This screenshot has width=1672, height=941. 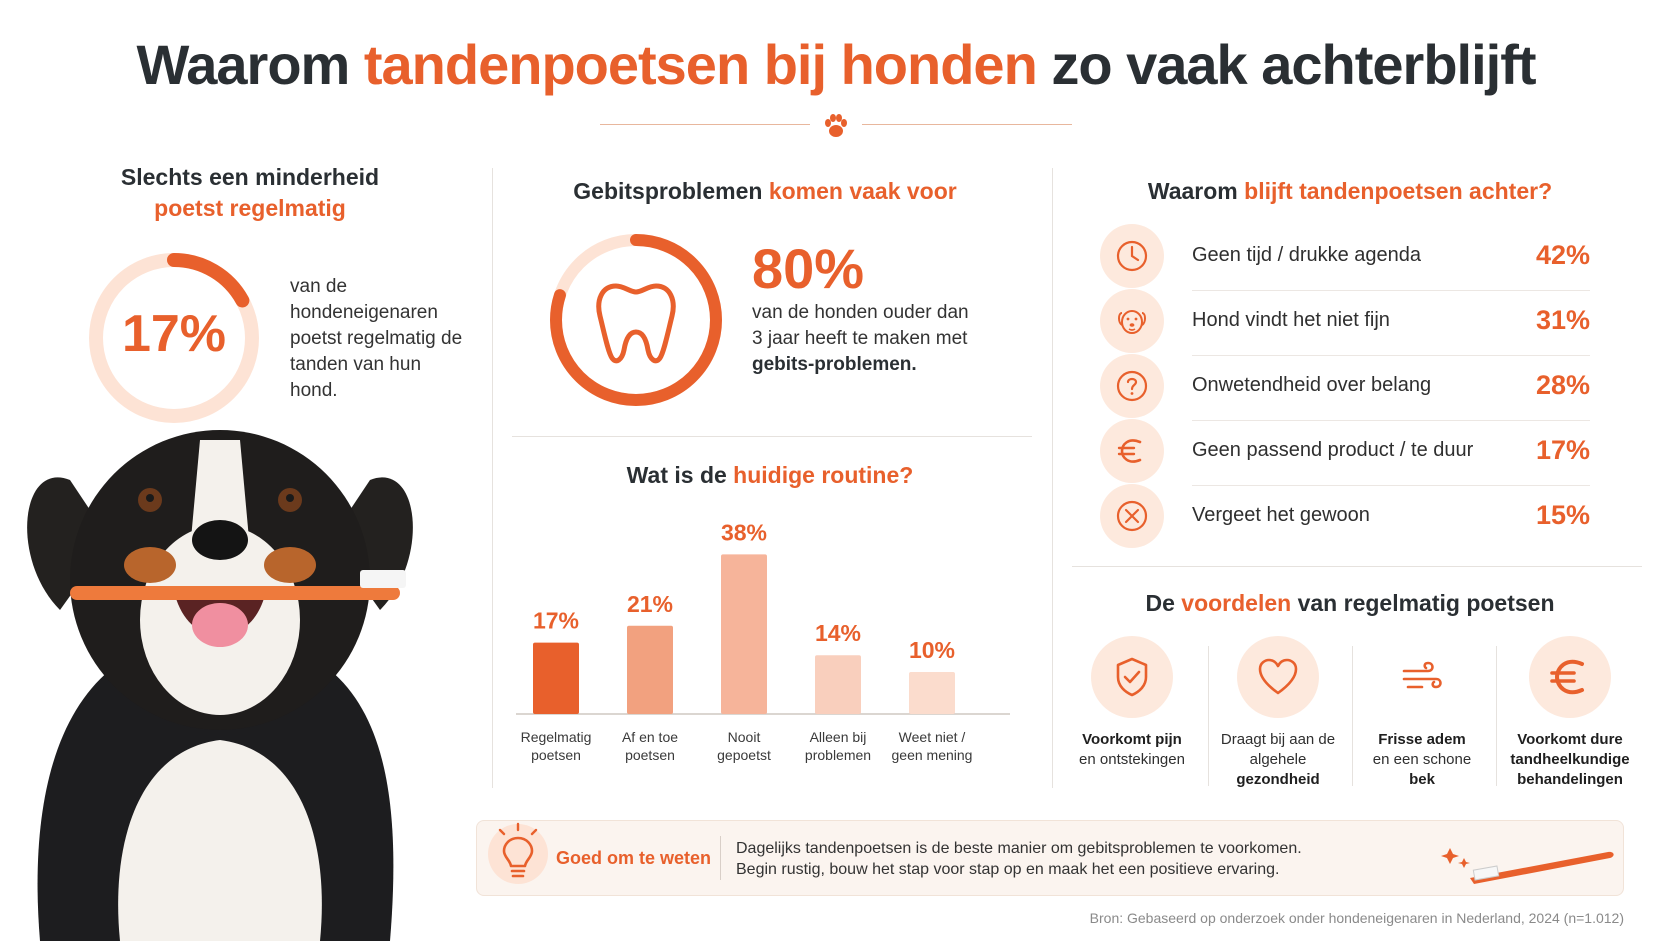 I want to click on reason-percent: 17%, so click(x=1562, y=450).